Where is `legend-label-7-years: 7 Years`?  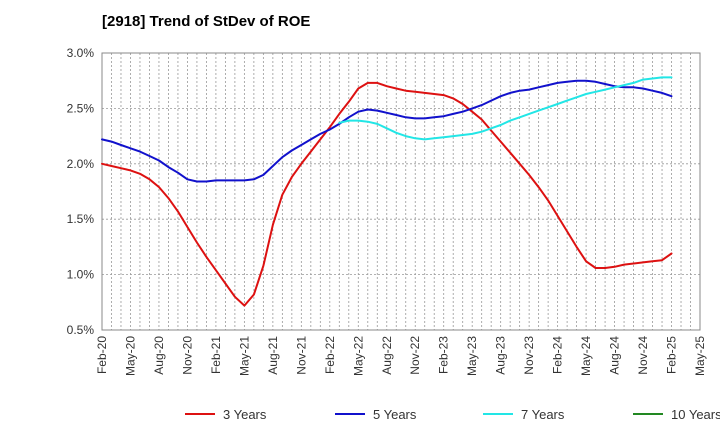
legend-label-7-years: 7 Years is located at coordinates (543, 414).